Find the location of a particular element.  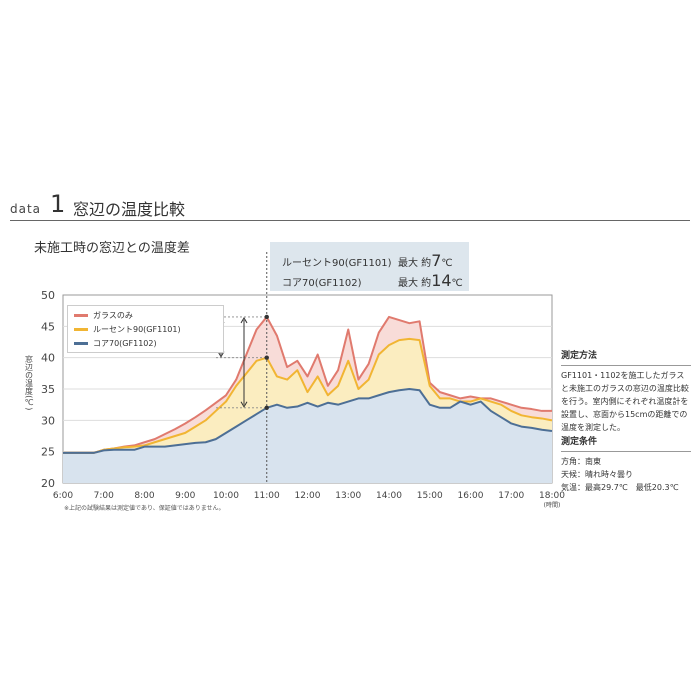

legend-item-lucent: ルーセント90(GF1101) is located at coordinates (127, 329).